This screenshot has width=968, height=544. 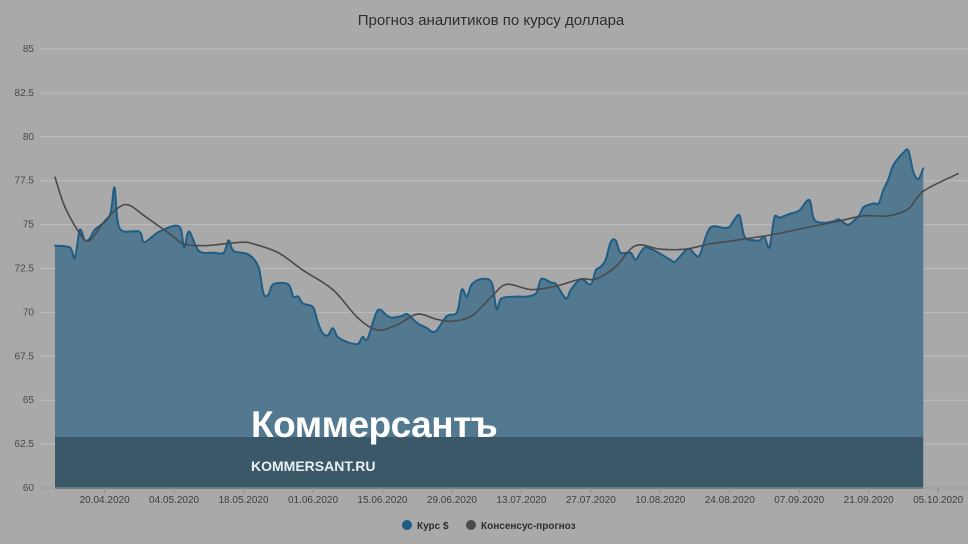 I want to click on chart-title: Прогноз аналитиков по курсу доллара, so click(x=491, y=20).